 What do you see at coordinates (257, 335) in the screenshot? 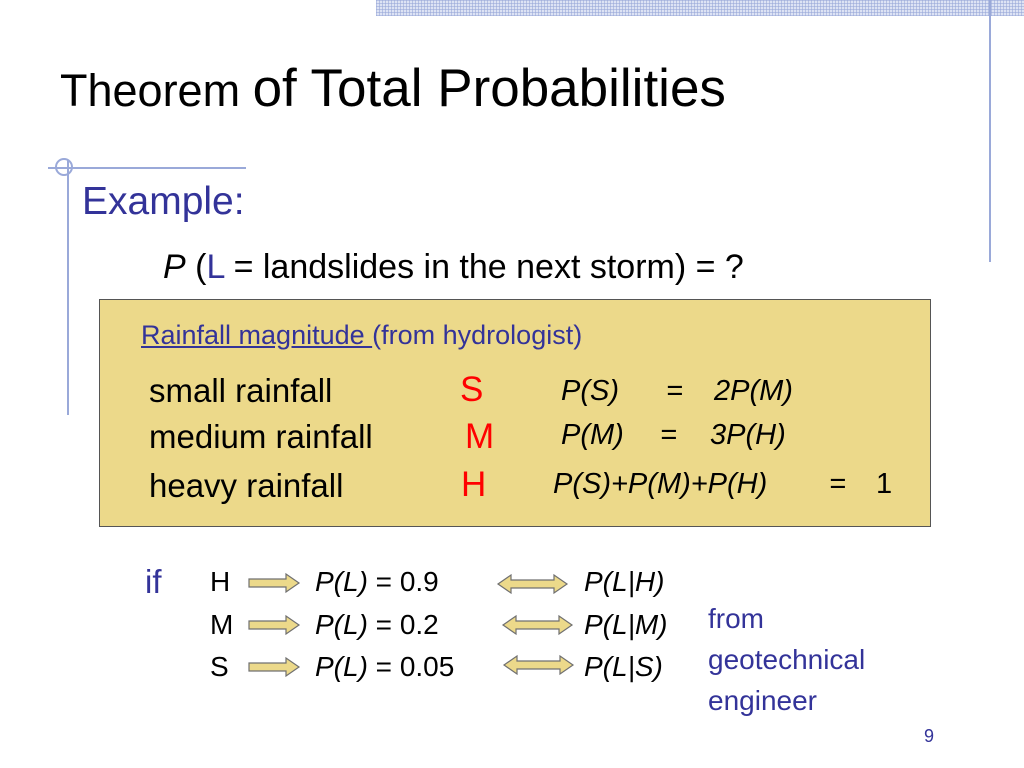
I see `rainfall-magnitude-link: Rainfall magnitude` at bounding box center [257, 335].